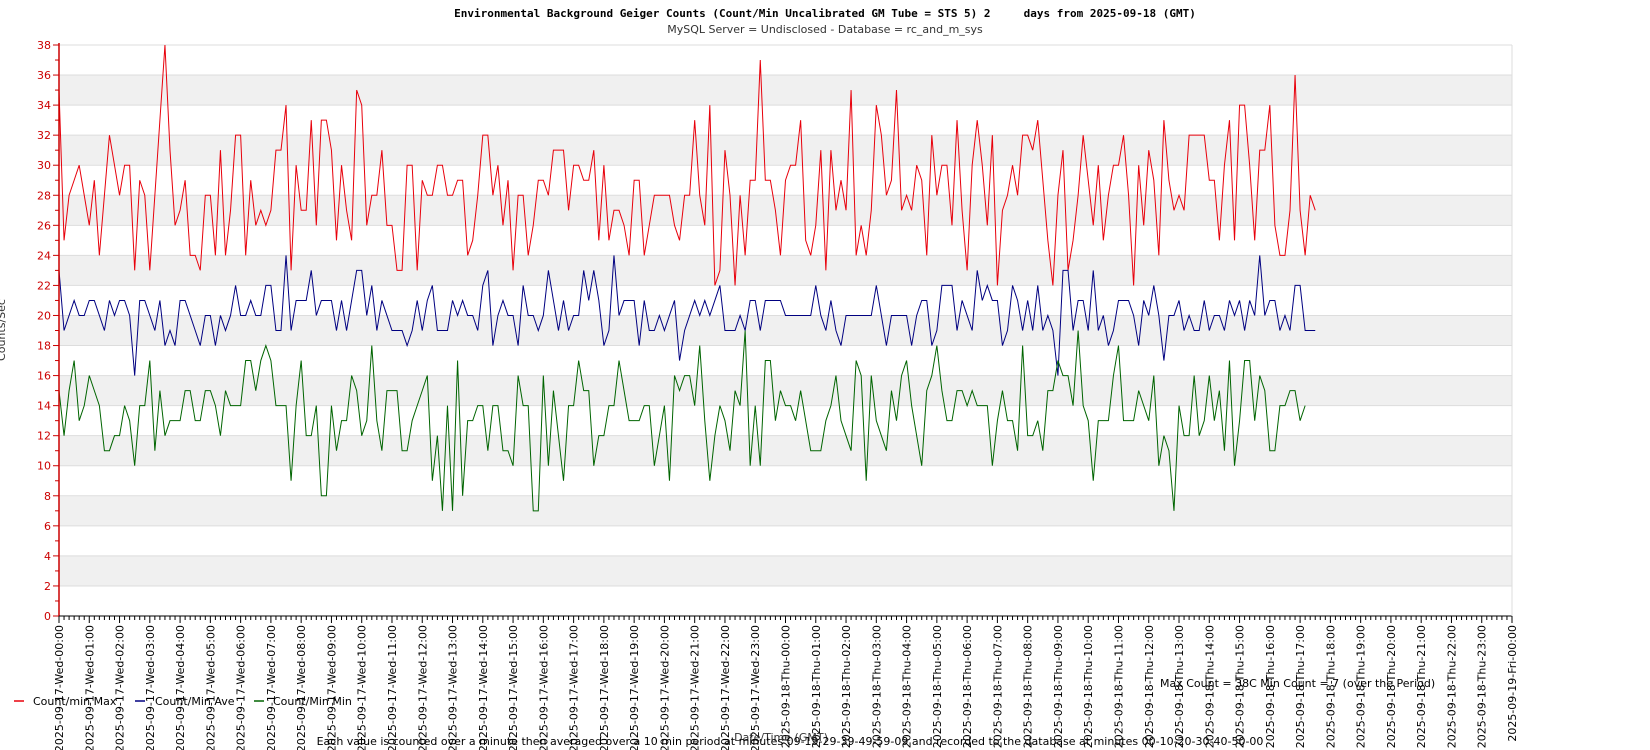 This screenshot has width=1650, height=750. Describe the element at coordinates (816, 686) in the screenshot. I see `x-tick-label: 2025-09-18-Thu-01:00` at that location.